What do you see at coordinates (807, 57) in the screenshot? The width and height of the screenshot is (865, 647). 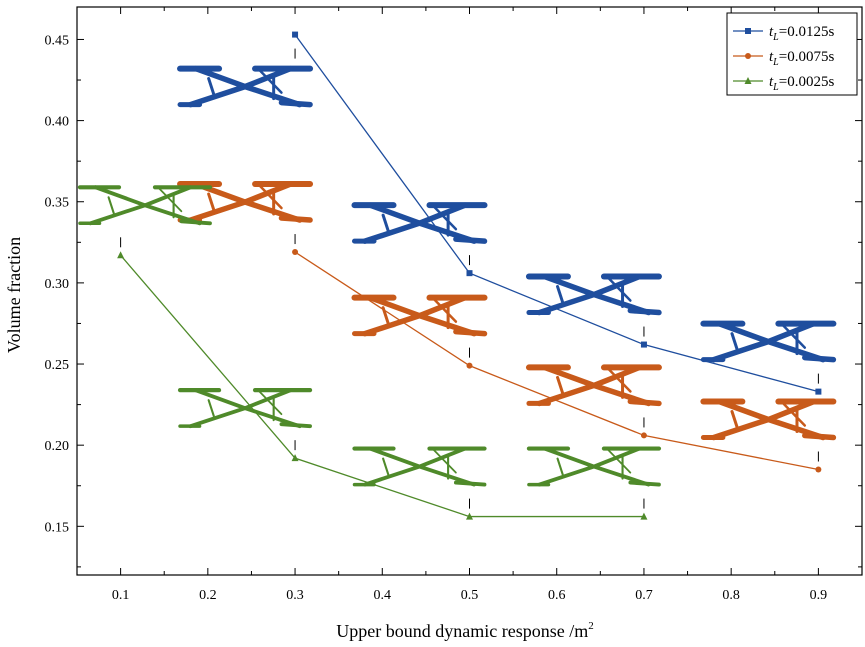 I see `legend-label-suffix: =0.0075s` at bounding box center [807, 57].